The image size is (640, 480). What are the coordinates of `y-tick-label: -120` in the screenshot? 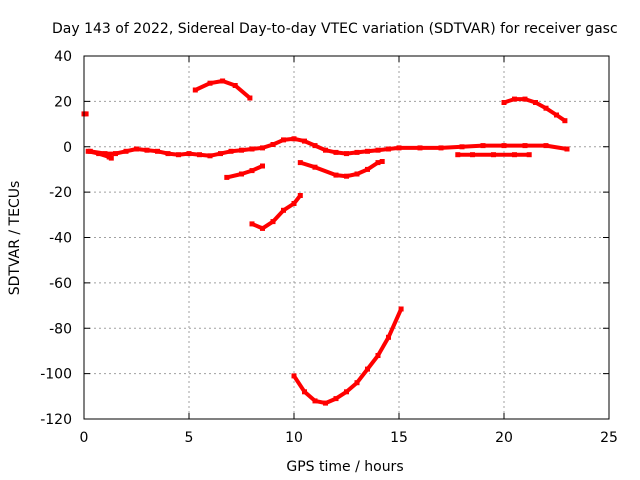 It's located at (56, 420).